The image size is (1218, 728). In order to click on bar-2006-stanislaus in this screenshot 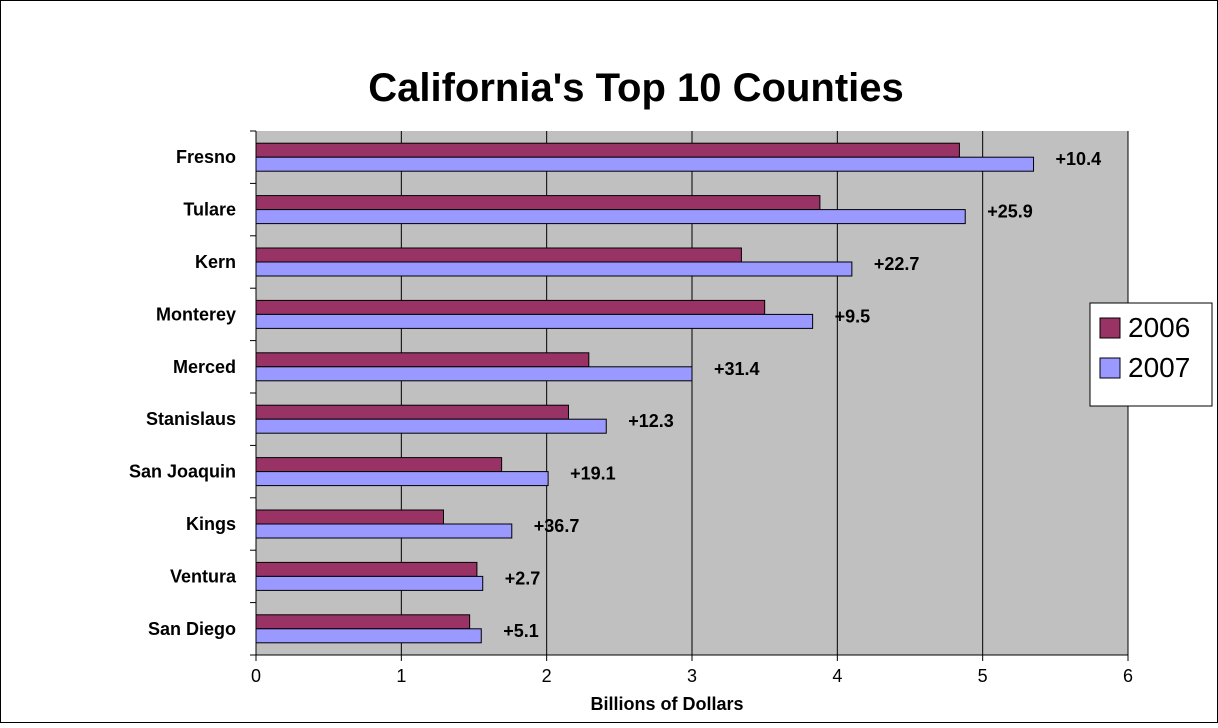, I will do `click(412, 412)`.